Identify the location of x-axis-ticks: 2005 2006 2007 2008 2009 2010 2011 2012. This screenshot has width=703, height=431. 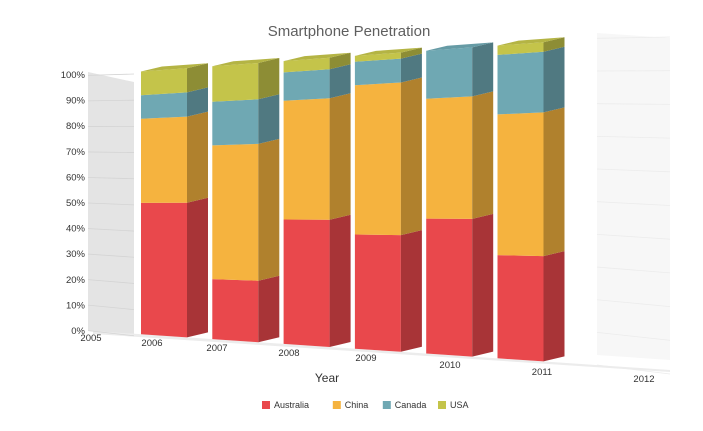
(367, 359).